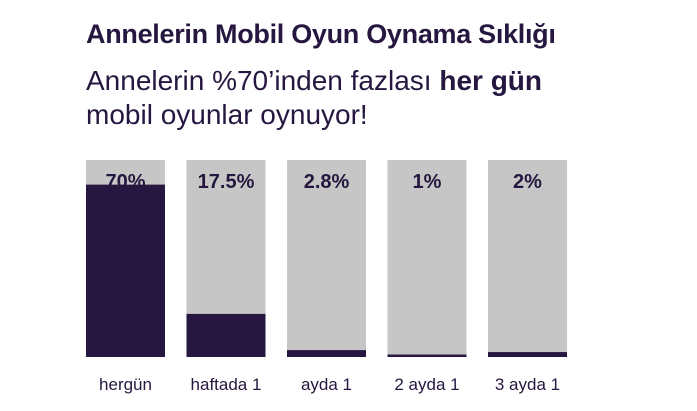 The image size is (697, 411). I want to click on value-label-2: 2.8%, so click(327, 182).